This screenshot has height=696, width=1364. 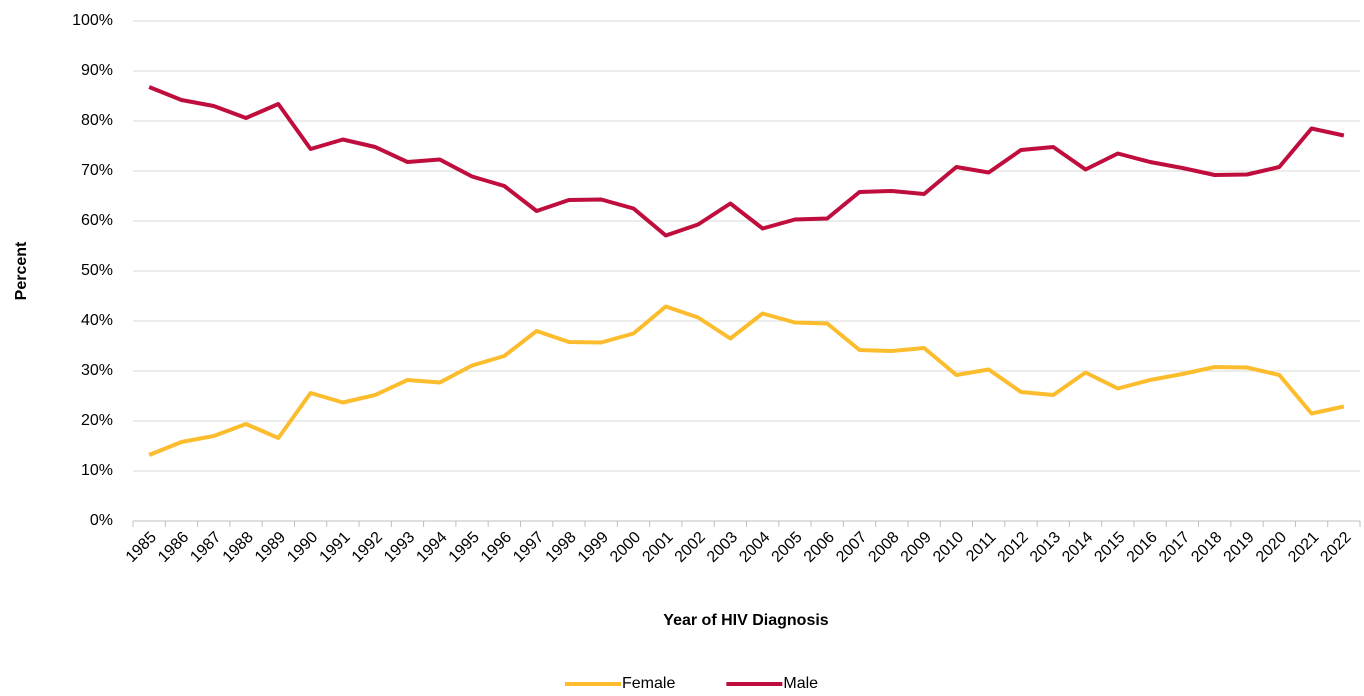 What do you see at coordinates (1013, 547) in the screenshot?
I see `x-tick-label: 2012` at bounding box center [1013, 547].